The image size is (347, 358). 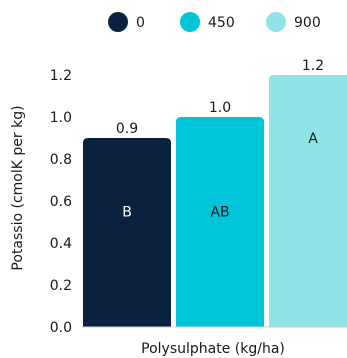 I want to click on y-tick-label: 0.8, so click(x=61, y=160).